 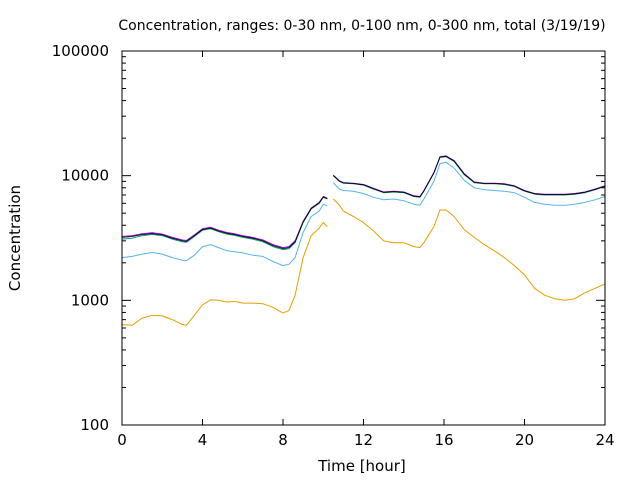 I want to click on y-tick-label: 1000, so click(x=90, y=300).